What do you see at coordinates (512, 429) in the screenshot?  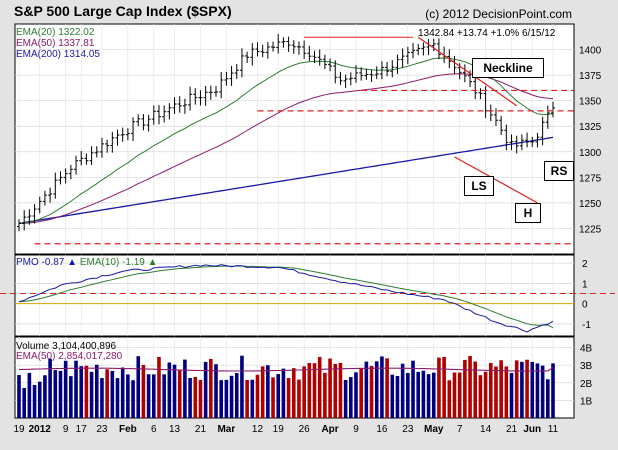 I see `x-tick-label: 21` at bounding box center [512, 429].